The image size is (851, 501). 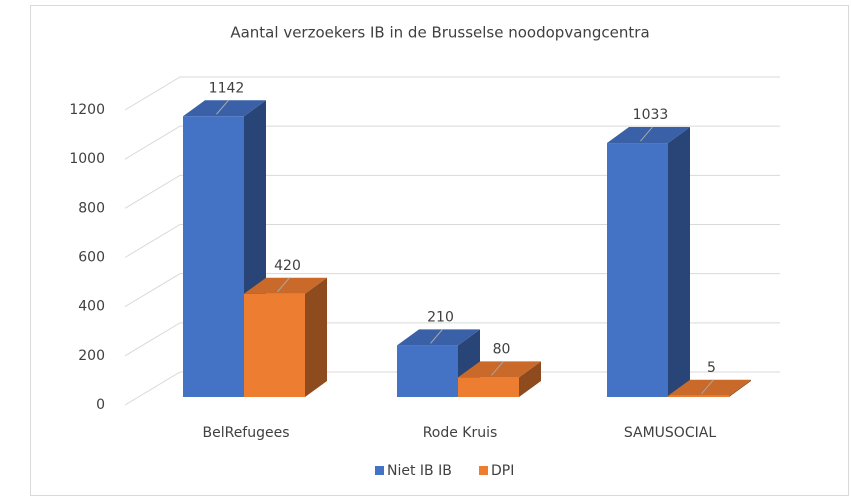 What do you see at coordinates (287, 266) in the screenshot?
I see `value-label: 420` at bounding box center [287, 266].